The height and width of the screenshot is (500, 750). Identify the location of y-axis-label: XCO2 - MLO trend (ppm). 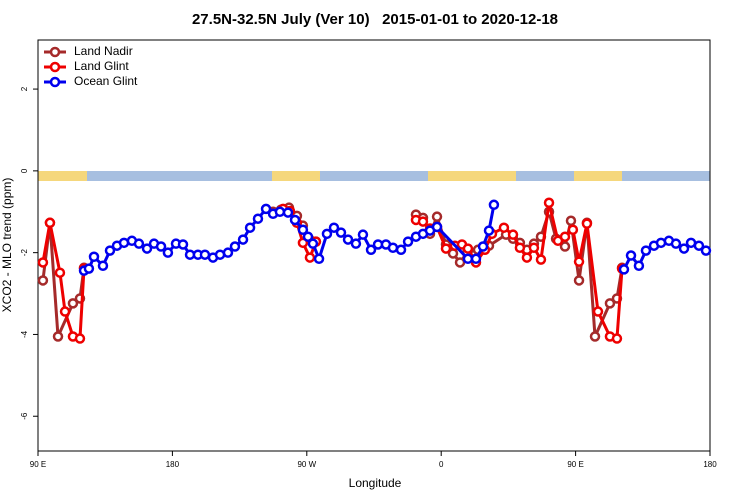
(7, 245).